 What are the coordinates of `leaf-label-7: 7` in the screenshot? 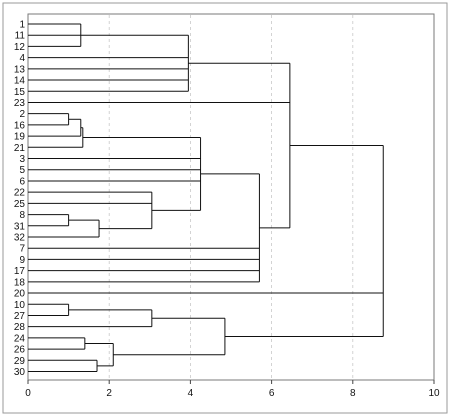 It's located at (22, 249).